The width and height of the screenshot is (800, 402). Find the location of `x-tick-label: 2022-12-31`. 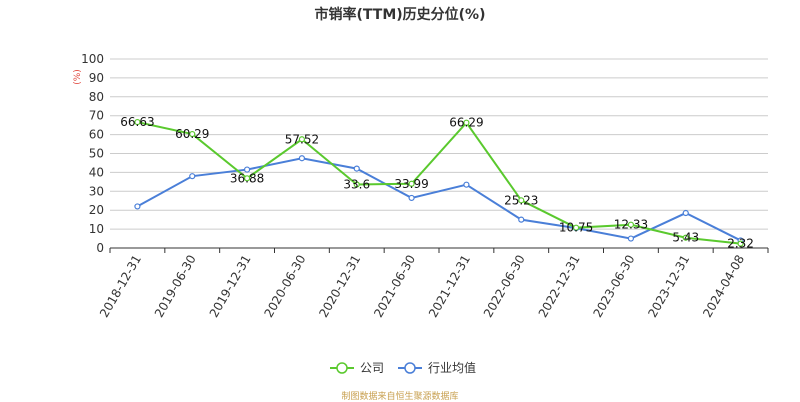

x-tick-label: 2022-12-31 is located at coordinates (559, 286).